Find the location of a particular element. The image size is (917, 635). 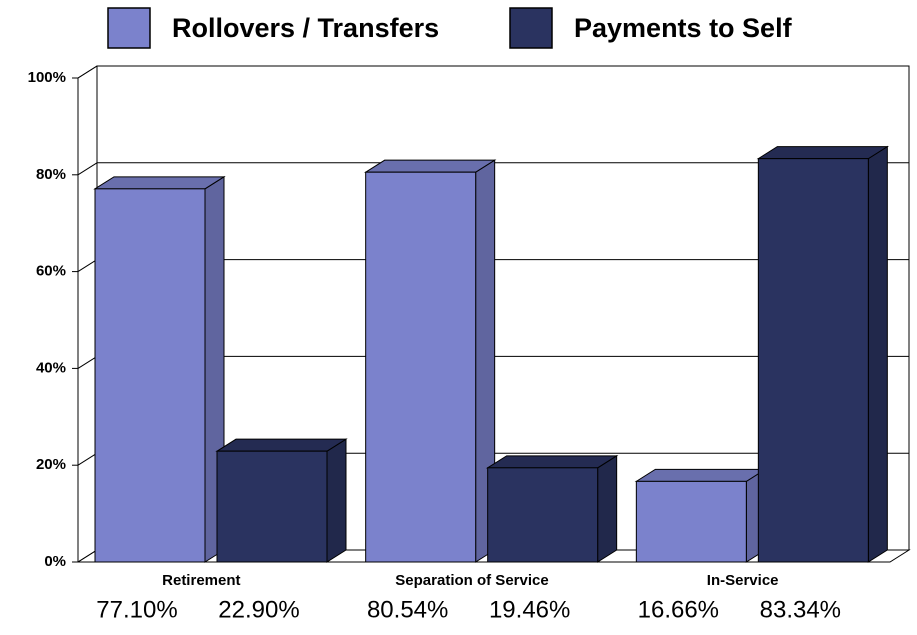

value-label: 83.34% is located at coordinates (800, 609).